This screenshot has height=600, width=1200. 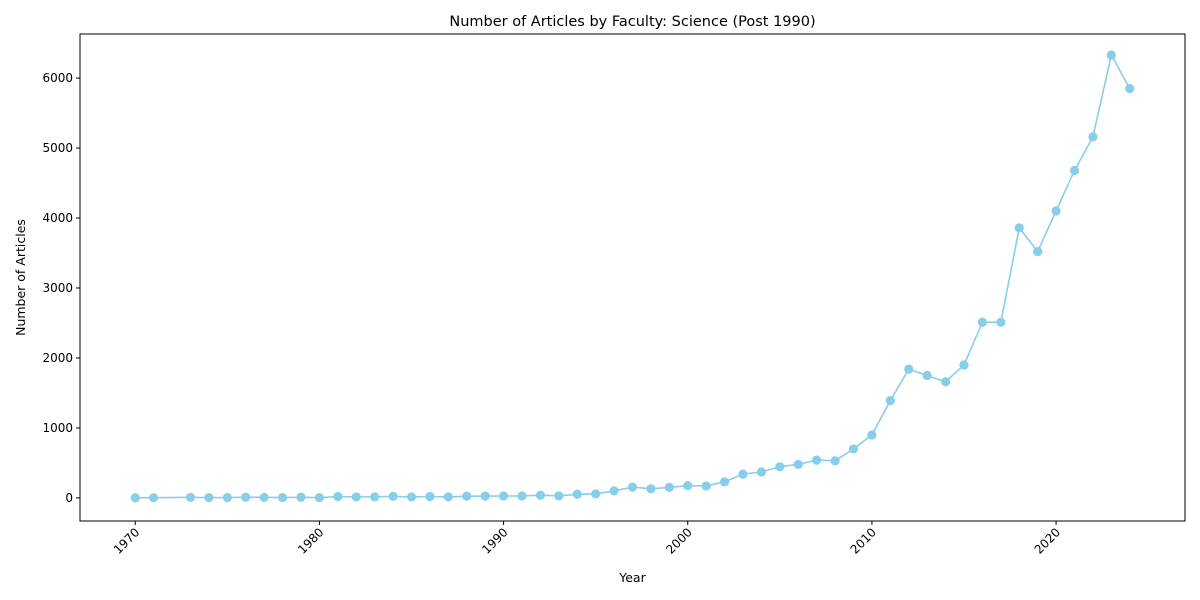 What do you see at coordinates (1047, 540) in the screenshot?
I see `x-tick-label: 2020` at bounding box center [1047, 540].